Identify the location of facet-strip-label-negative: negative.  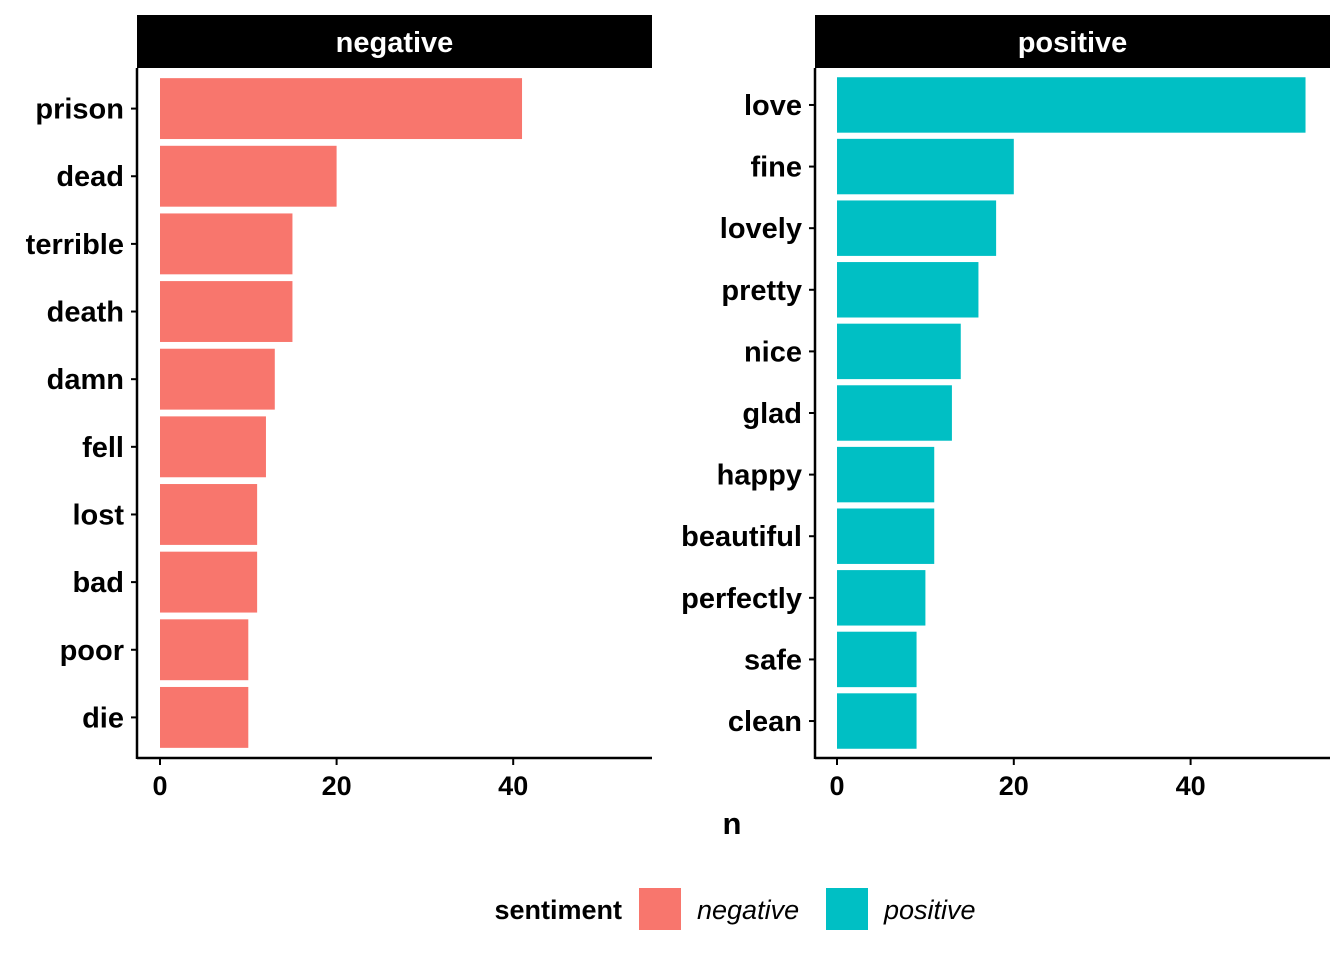
(395, 43).